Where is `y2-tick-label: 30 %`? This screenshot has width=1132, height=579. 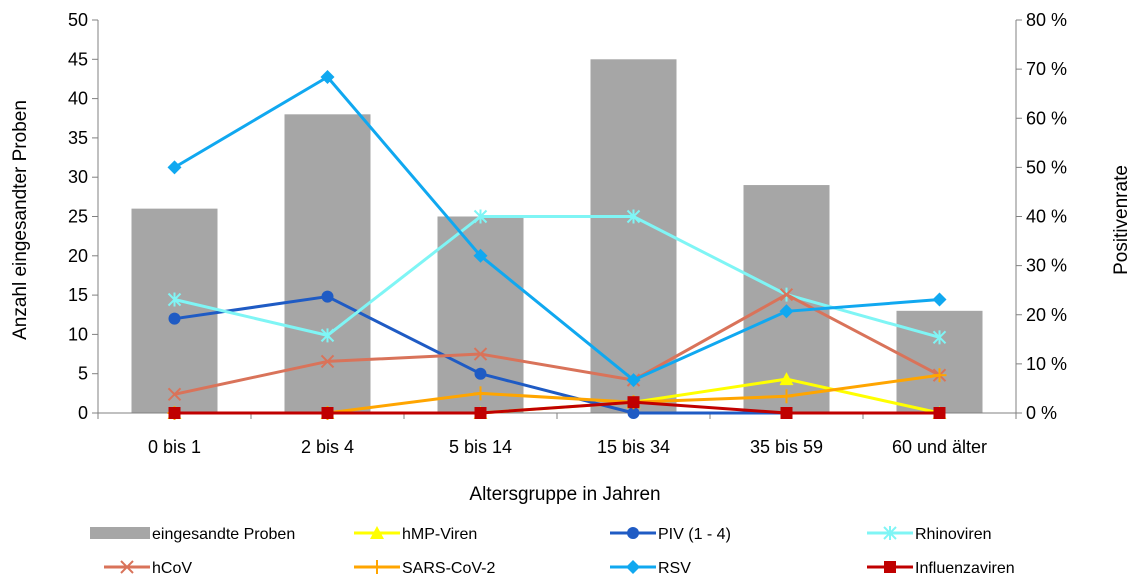 y2-tick-label: 30 % is located at coordinates (1046, 266).